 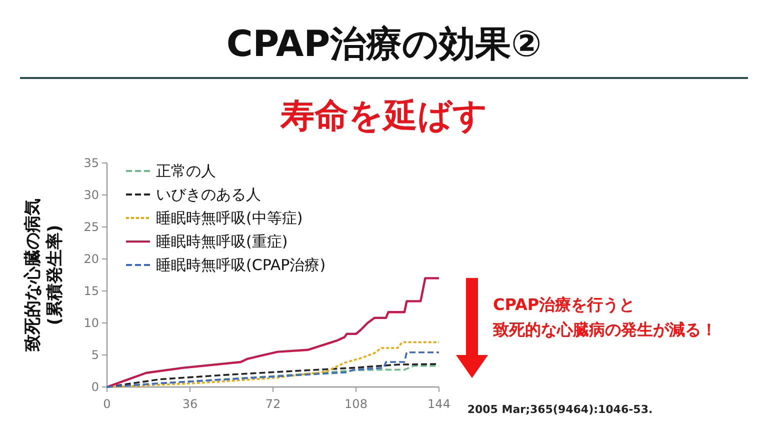 What do you see at coordinates (208, 195) in the screenshot?
I see `legend-label: いびきのある人` at bounding box center [208, 195].